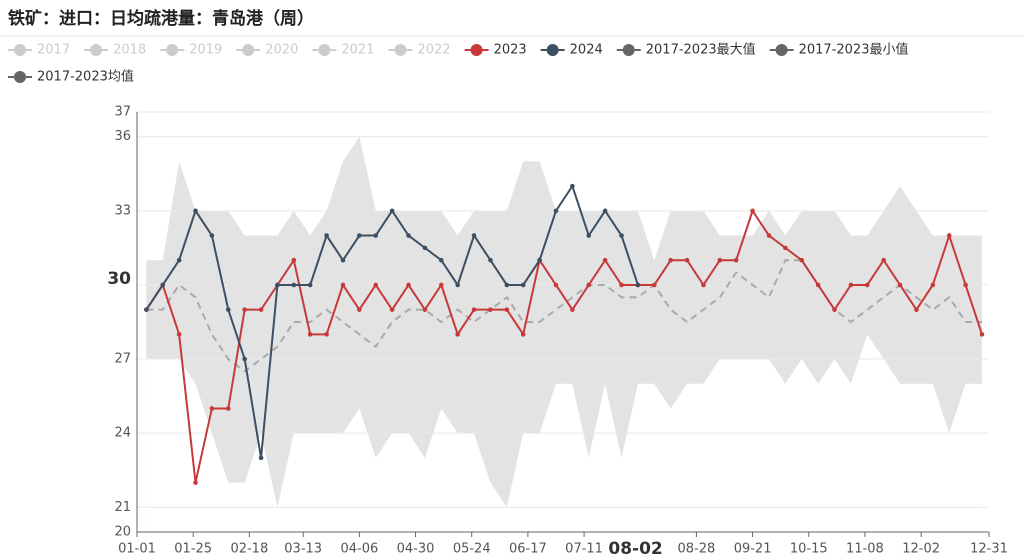 The height and width of the screenshot is (559, 1024). Describe the element at coordinates (122, 359) in the screenshot. I see `y-tick-label: 27` at that location.